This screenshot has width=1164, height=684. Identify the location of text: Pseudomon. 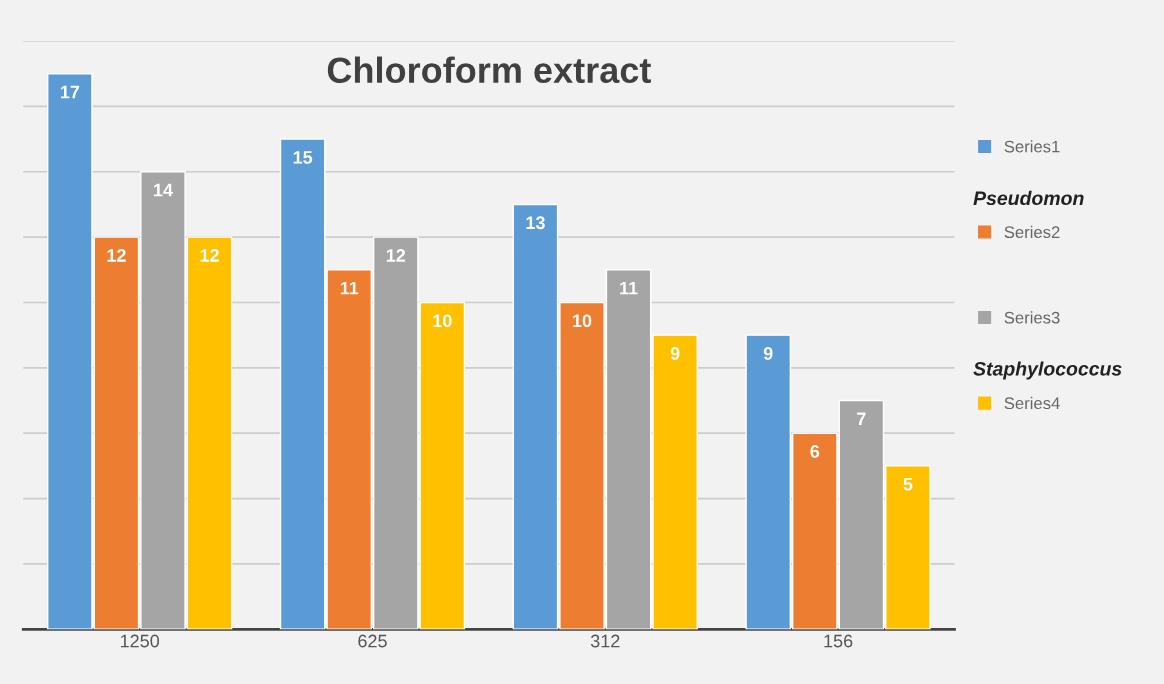
(1028, 198).